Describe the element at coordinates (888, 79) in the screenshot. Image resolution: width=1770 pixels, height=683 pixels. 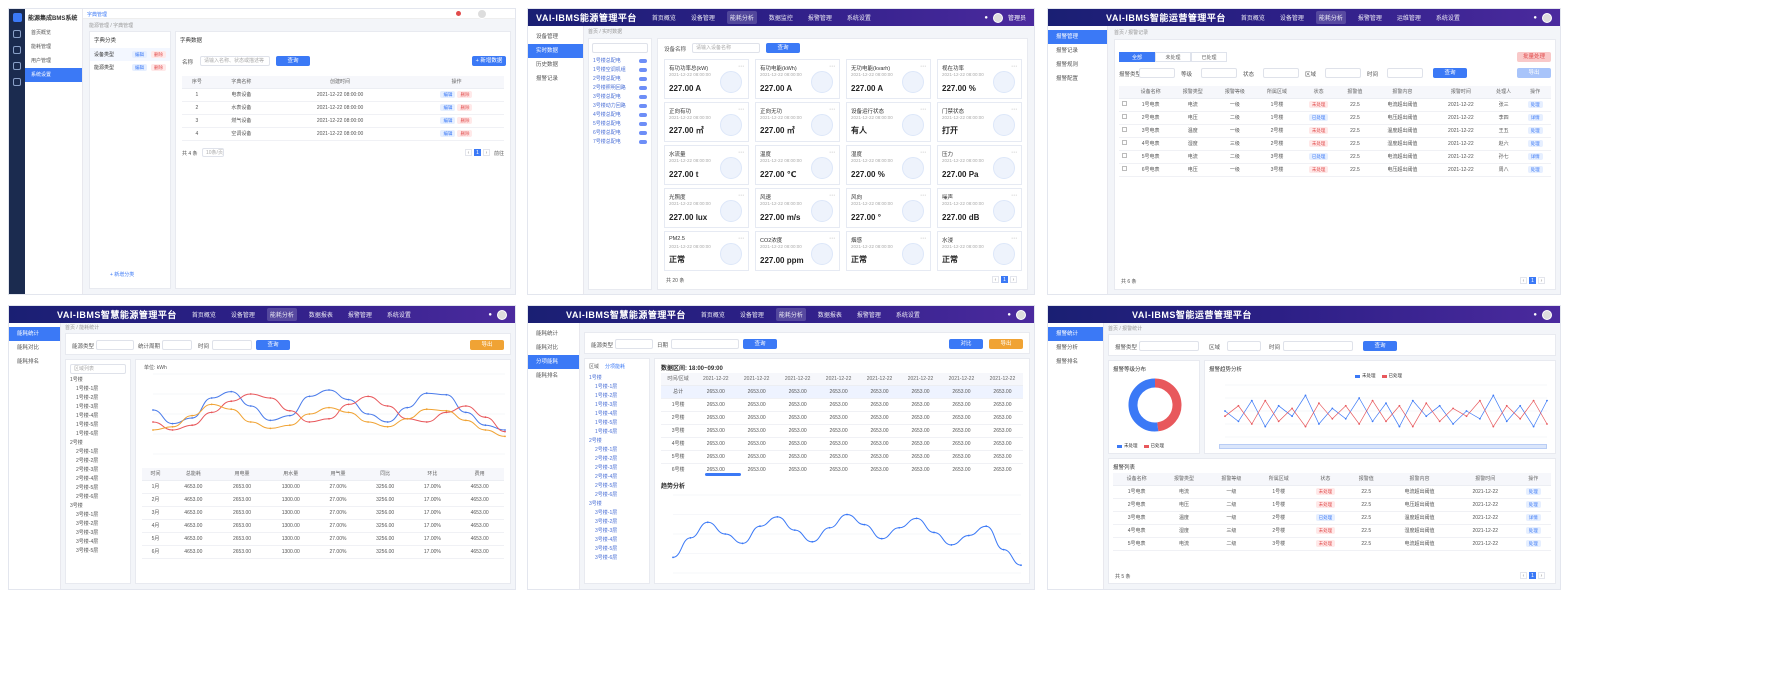
I see `data-tile: 无功电能(kvarh) 2021-12-22 08:00:00 227.00 A ⋯` at that location.